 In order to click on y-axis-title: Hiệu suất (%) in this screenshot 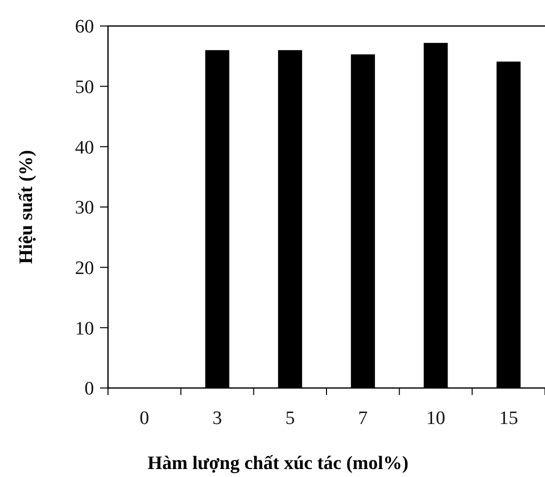, I will do `click(26, 207)`.